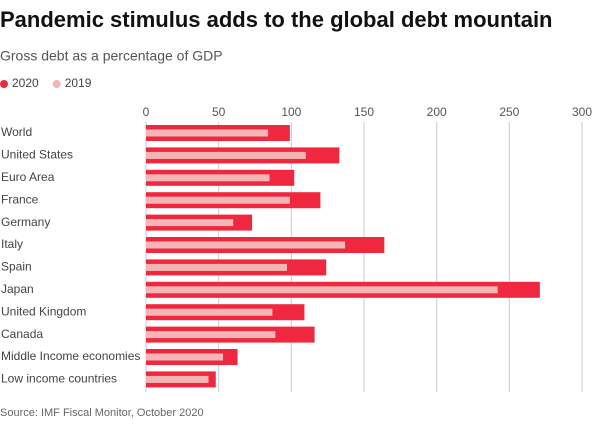 This screenshot has height=425, width=600. Describe the element at coordinates (102, 413) in the screenshot. I see `source-note: Source: IMF Fiscal Monitor, October 2020` at that location.